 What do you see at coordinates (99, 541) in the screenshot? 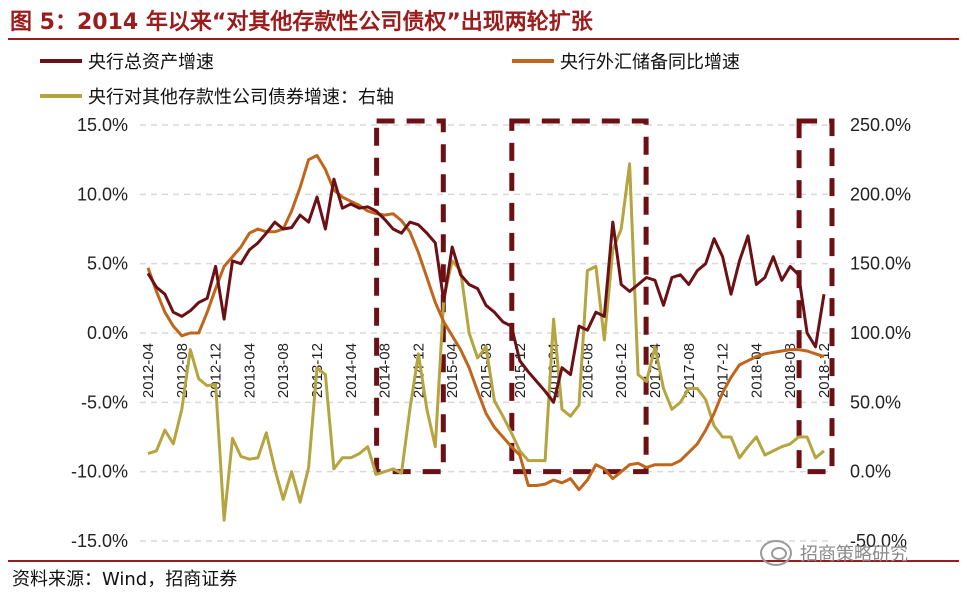
I see `left-tick-label: -15.0%` at bounding box center [99, 541].